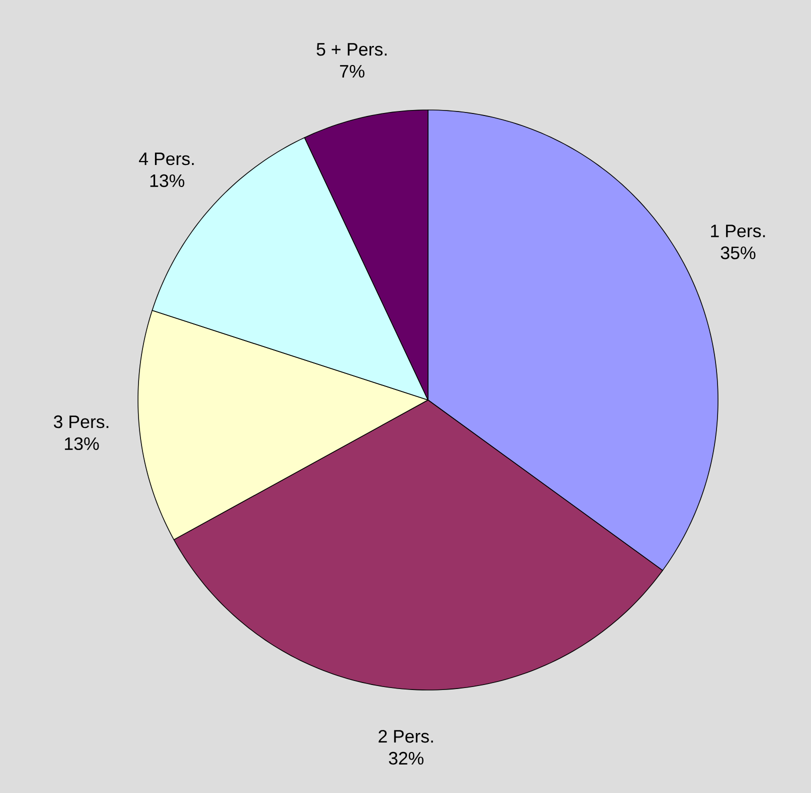  I want to click on slice-label: 3 Pers., so click(81, 421).